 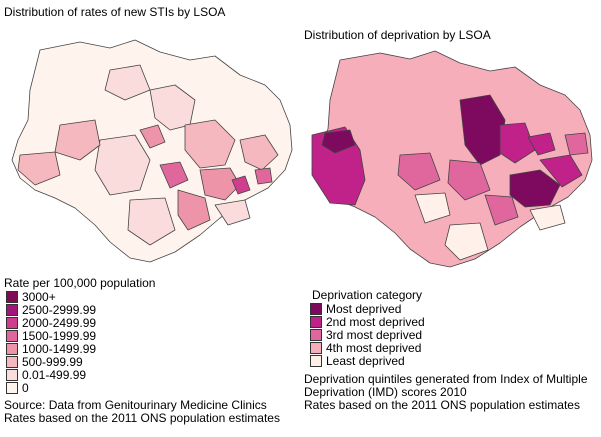 I want to click on right-legend-item: 2nd most deprived, so click(x=367, y=322).